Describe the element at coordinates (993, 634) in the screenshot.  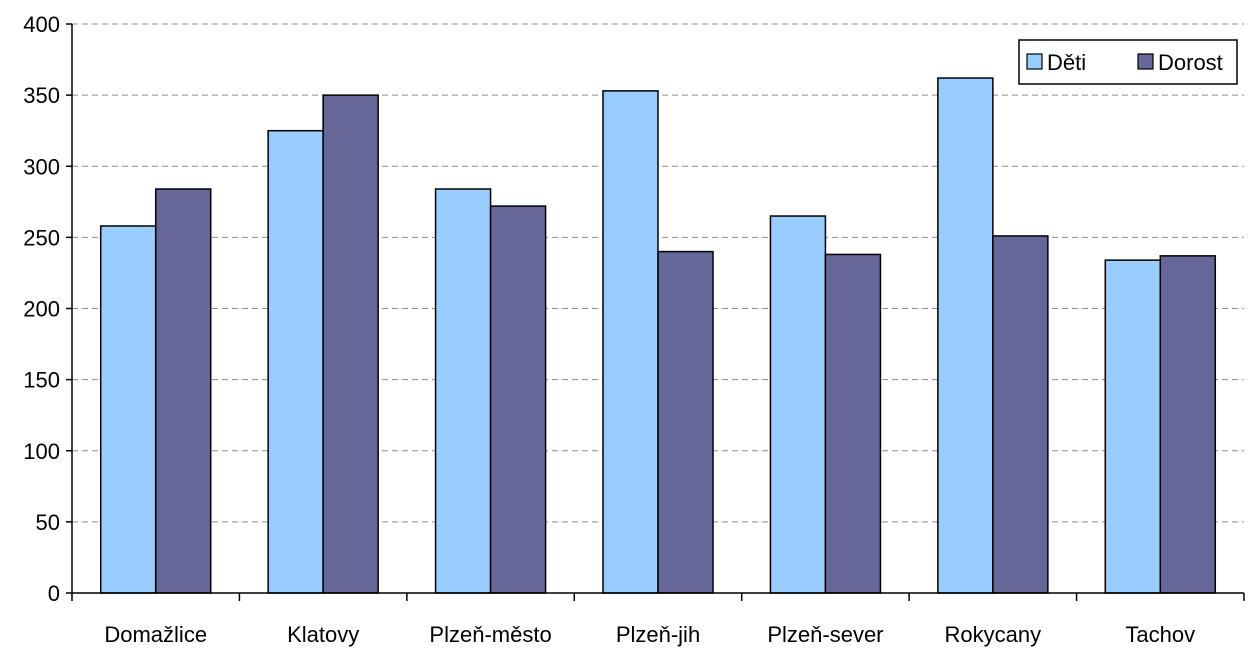
I see `x-tick-label: Rokycany` at that location.